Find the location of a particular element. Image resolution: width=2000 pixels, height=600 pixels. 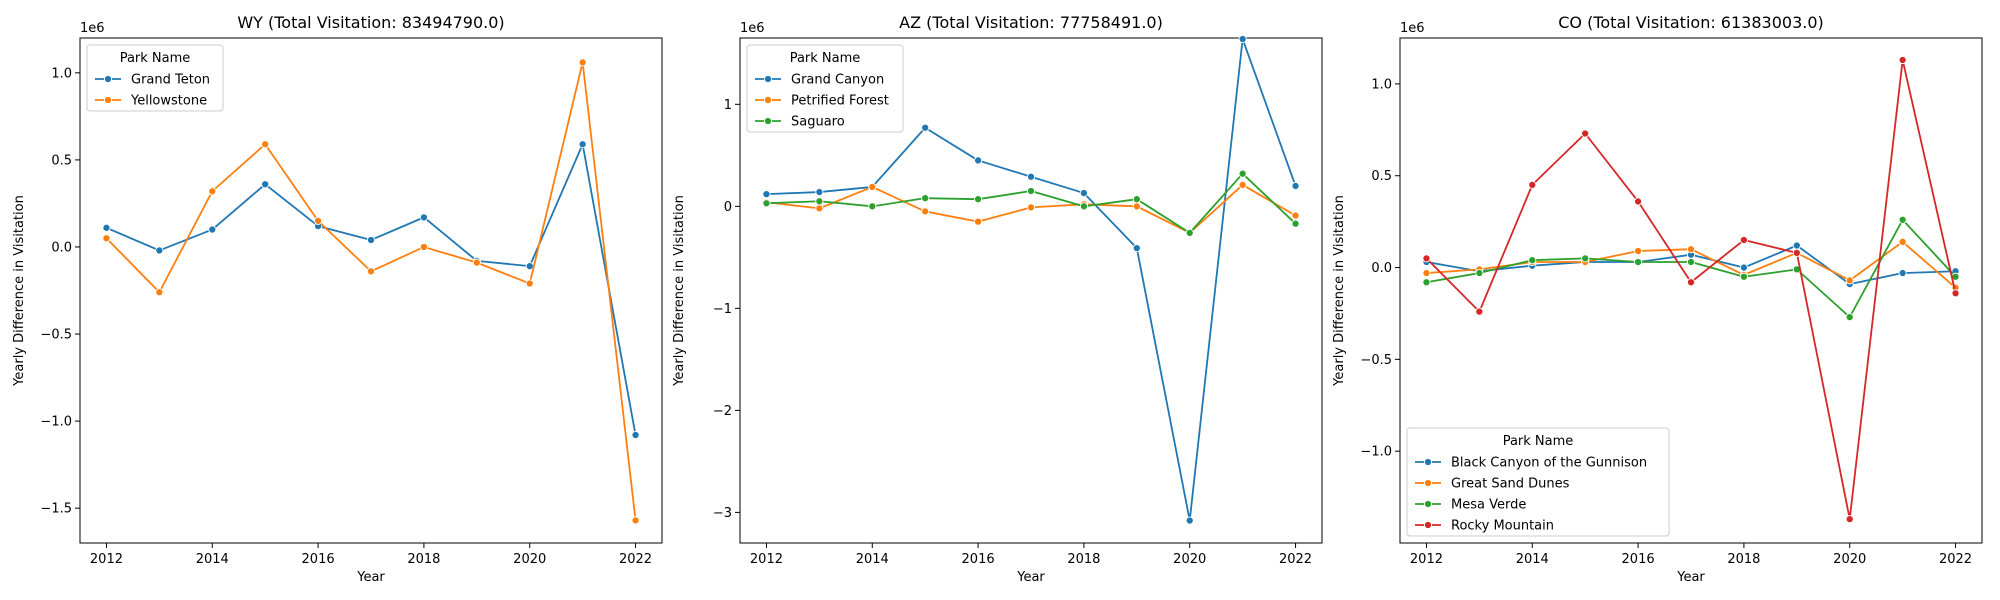

legend-label: Mesa Verde is located at coordinates (1488, 505).